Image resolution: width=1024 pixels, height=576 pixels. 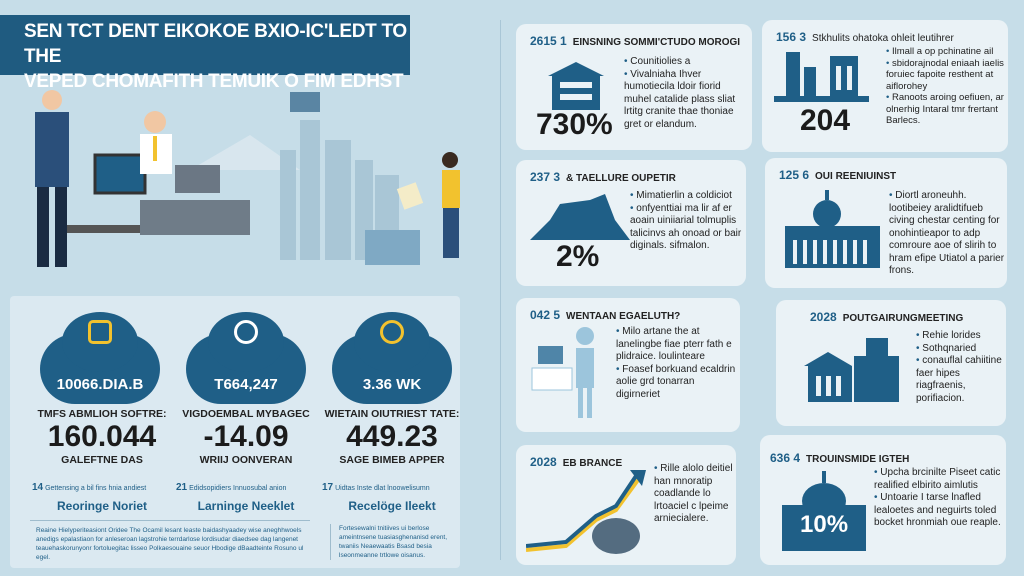 What do you see at coordinates (562, 372) in the screenshot?
I see `robot-icon` at bounding box center [562, 372].